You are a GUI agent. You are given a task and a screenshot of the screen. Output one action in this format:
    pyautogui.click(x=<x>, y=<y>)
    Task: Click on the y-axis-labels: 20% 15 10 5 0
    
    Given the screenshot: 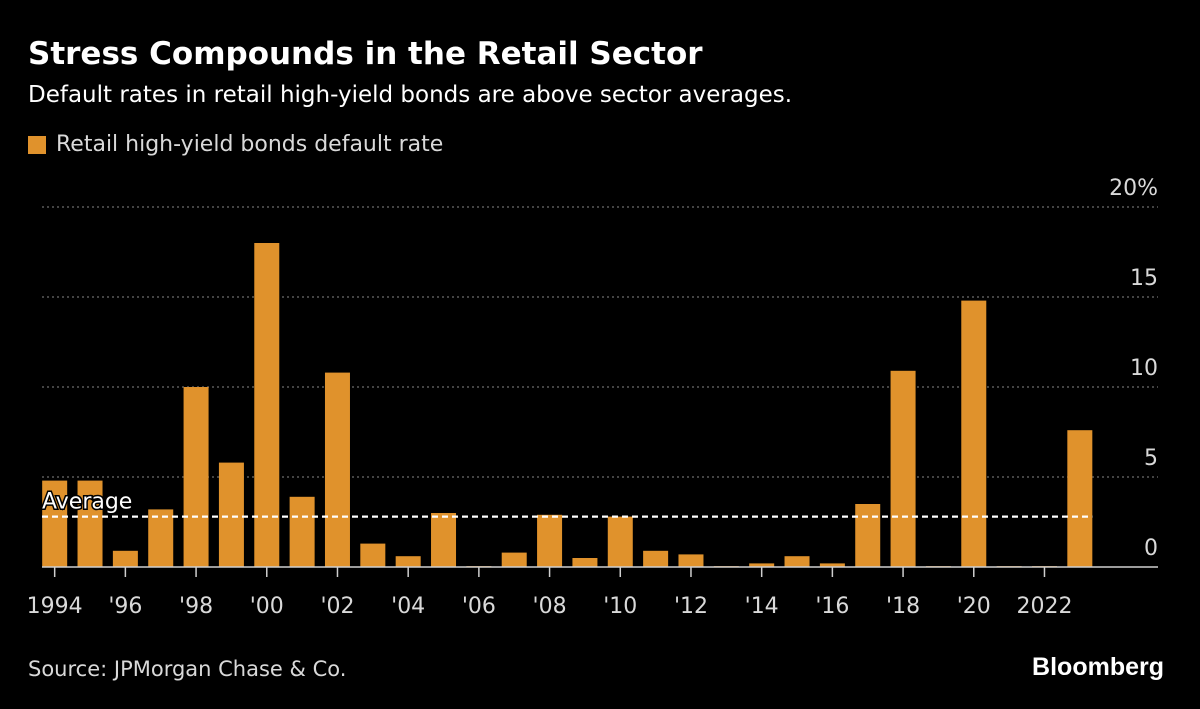 What is the action you would take?
    pyautogui.click(x=1133, y=368)
    